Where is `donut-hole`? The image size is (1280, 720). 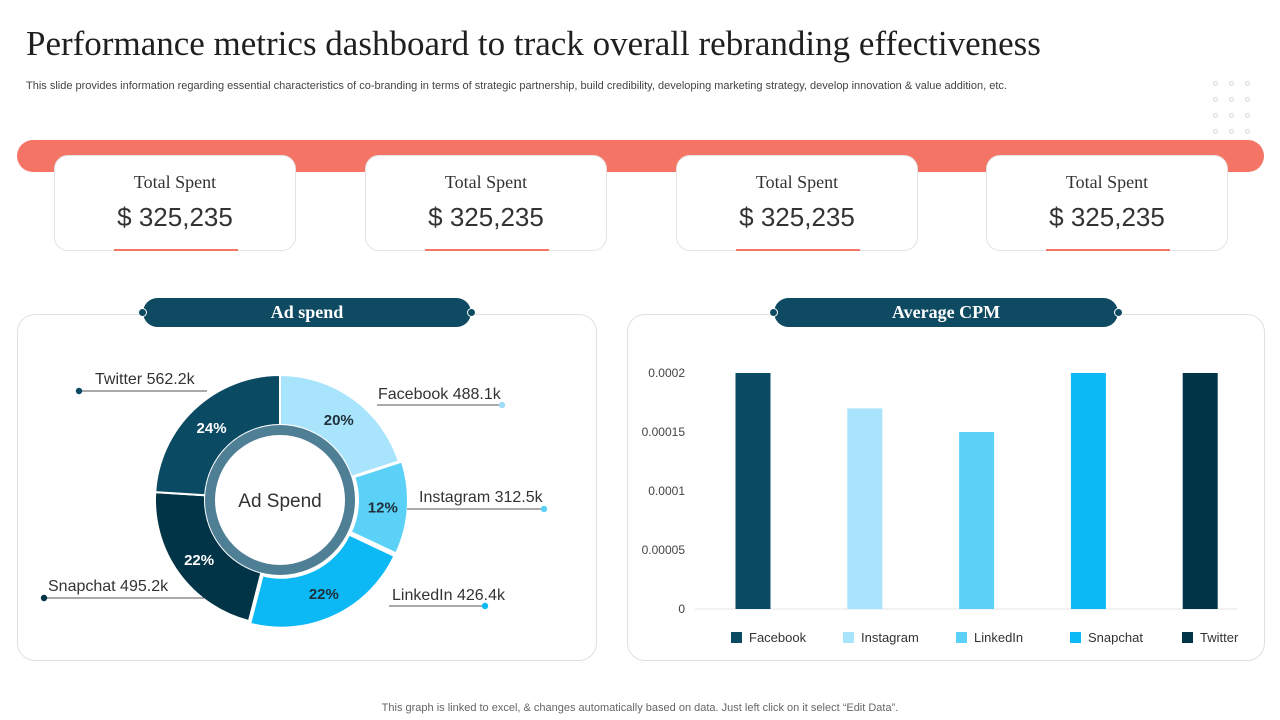 donut-hole is located at coordinates (280, 500).